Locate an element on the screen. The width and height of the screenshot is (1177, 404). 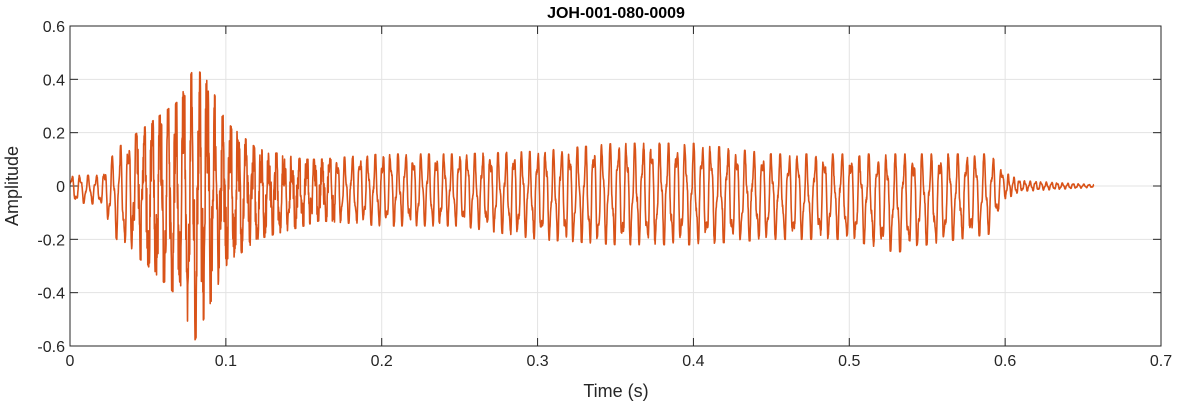
y-tick-label: 0.6 is located at coordinates (54, 27).